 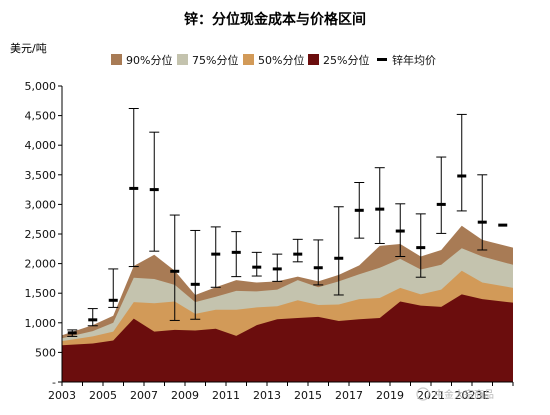 What do you see at coordinates (41, 293) in the screenshot?
I see `y-tick-label: 1,500` at bounding box center [41, 293].